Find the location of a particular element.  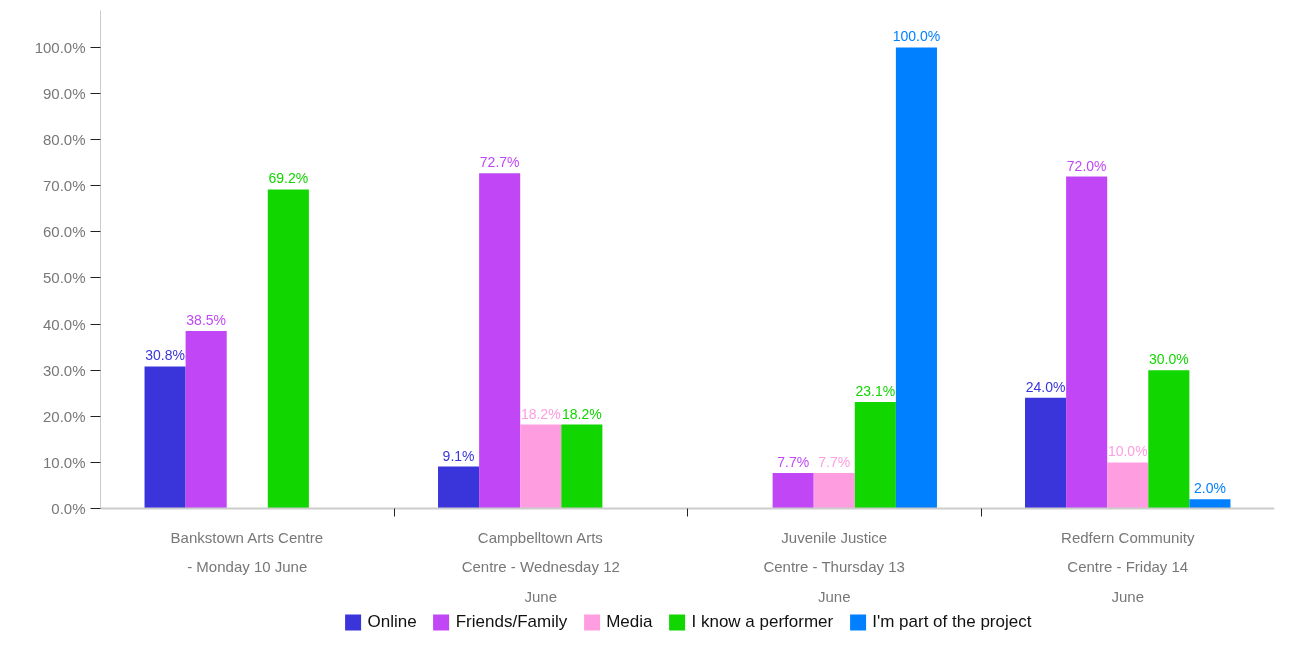

data-label: 10.0% is located at coordinates (1127, 451).